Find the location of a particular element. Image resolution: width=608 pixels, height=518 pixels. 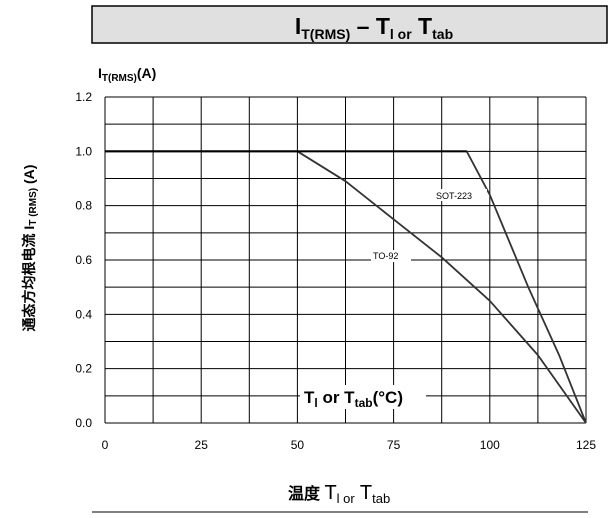

chart-title: IT(RMS) – Tl or Ttab is located at coordinates (374, 27).